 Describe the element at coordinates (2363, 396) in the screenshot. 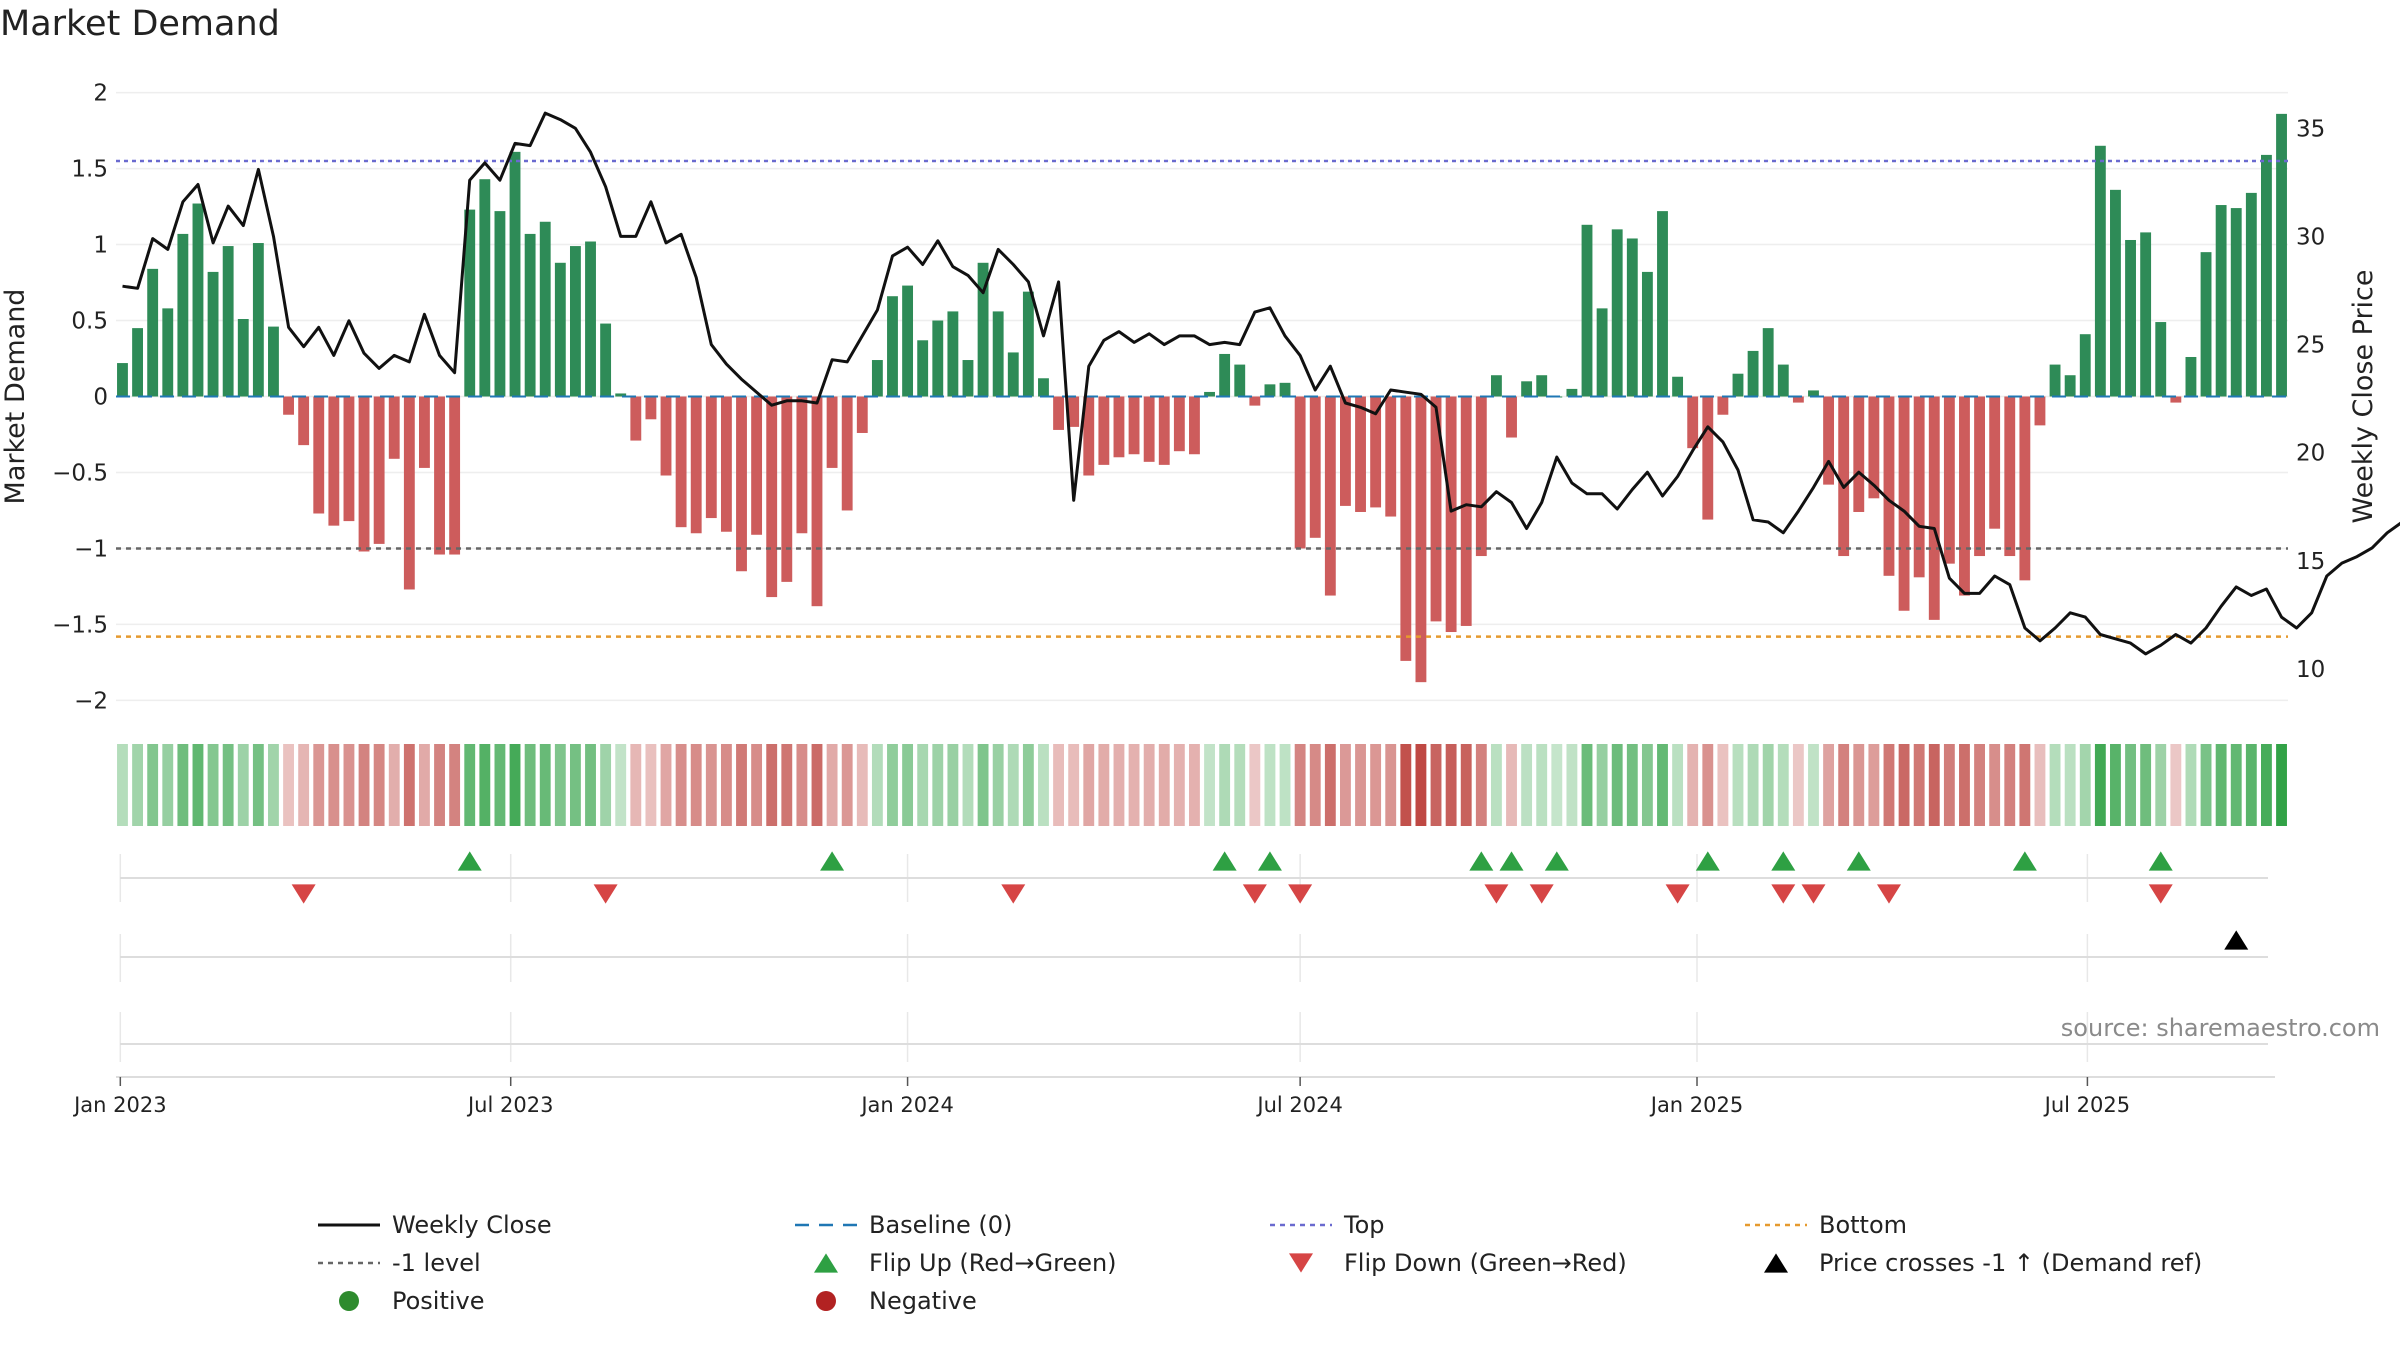

I see `y2-axis-label: Weekly Close Price` at that location.